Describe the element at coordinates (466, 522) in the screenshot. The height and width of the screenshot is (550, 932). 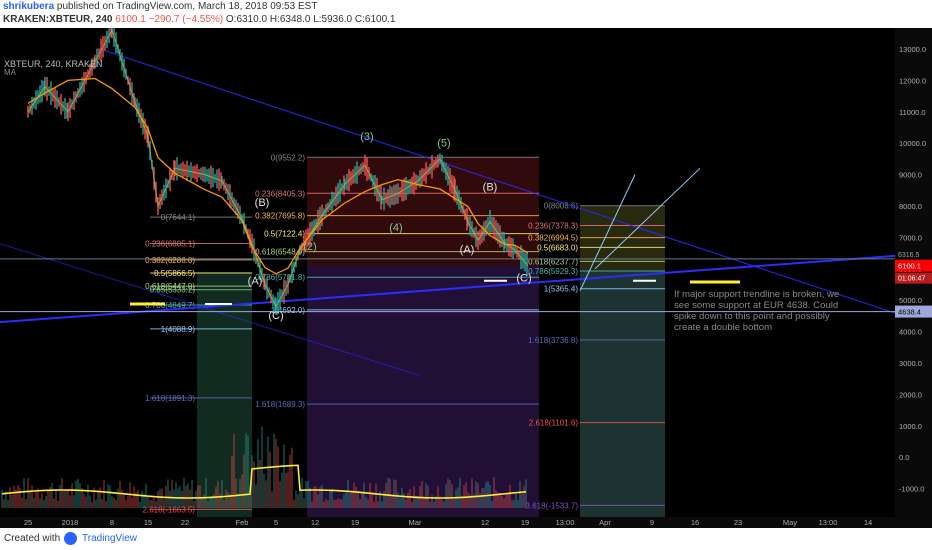
I see `x-axis-panel` at that location.